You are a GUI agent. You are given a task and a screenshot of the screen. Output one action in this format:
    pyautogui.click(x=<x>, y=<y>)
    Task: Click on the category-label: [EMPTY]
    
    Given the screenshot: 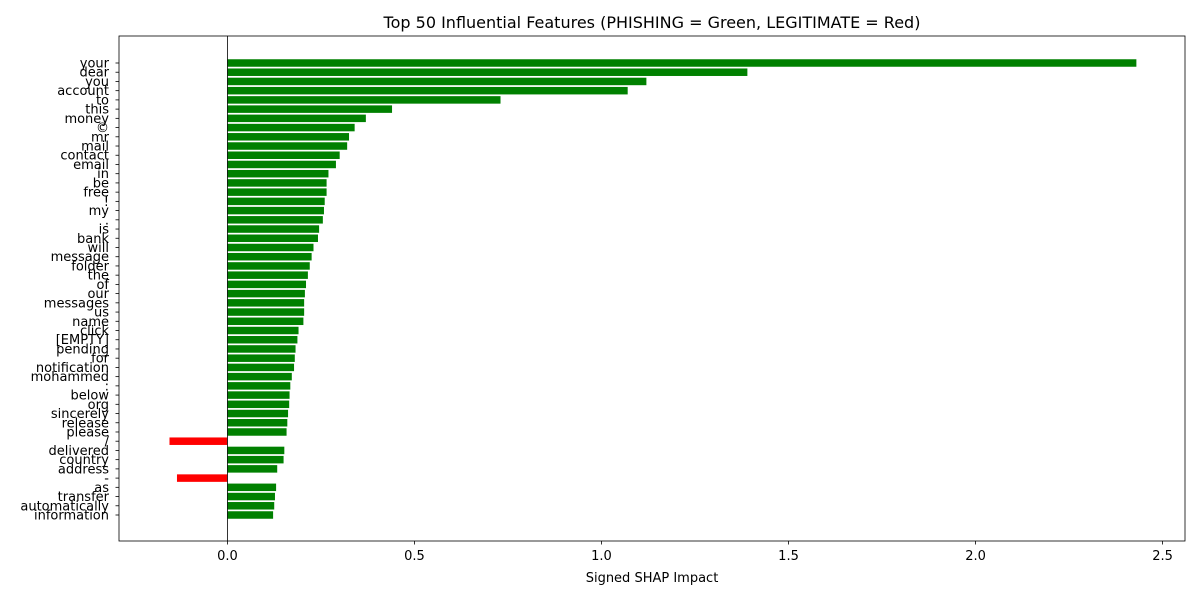 What is the action you would take?
    pyautogui.click(x=82, y=340)
    